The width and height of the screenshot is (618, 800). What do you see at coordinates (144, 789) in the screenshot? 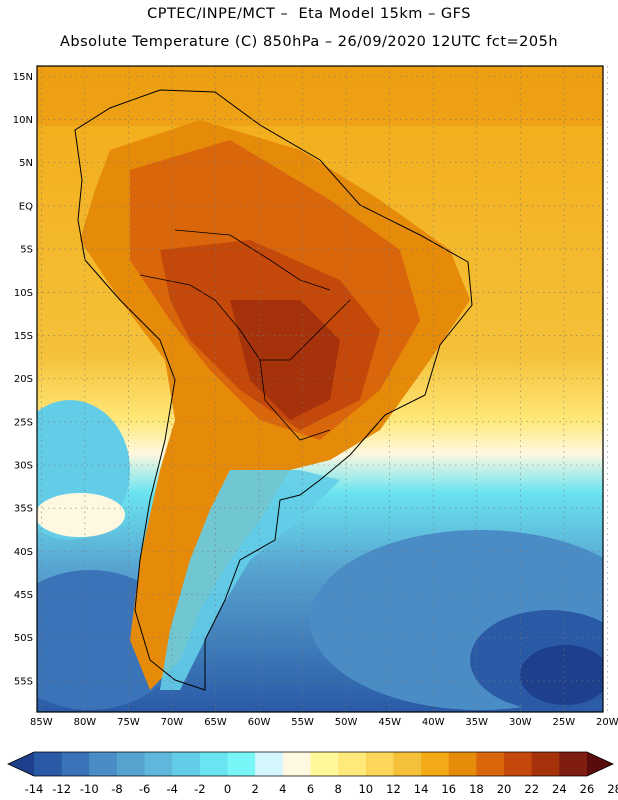
I see `colorbar-tick-label: -6` at bounding box center [144, 789].